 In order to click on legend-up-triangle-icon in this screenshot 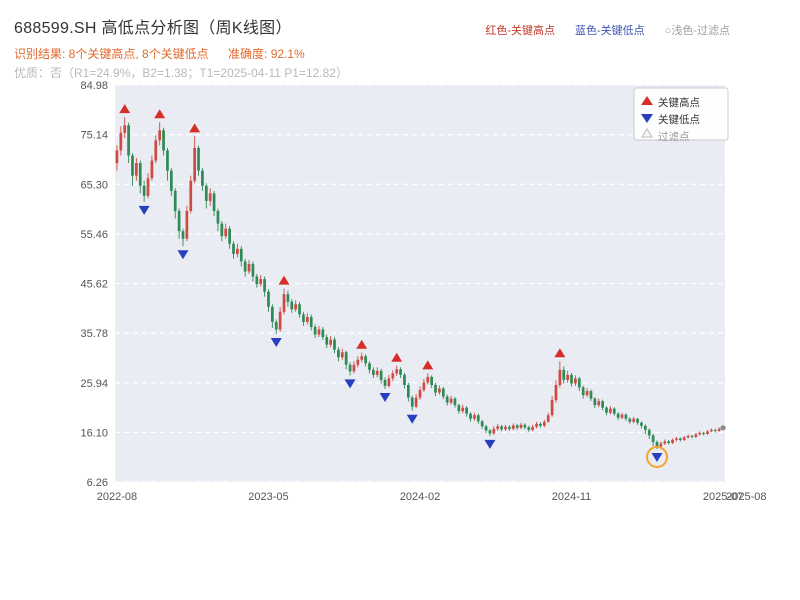, I will do `click(647, 100)`.